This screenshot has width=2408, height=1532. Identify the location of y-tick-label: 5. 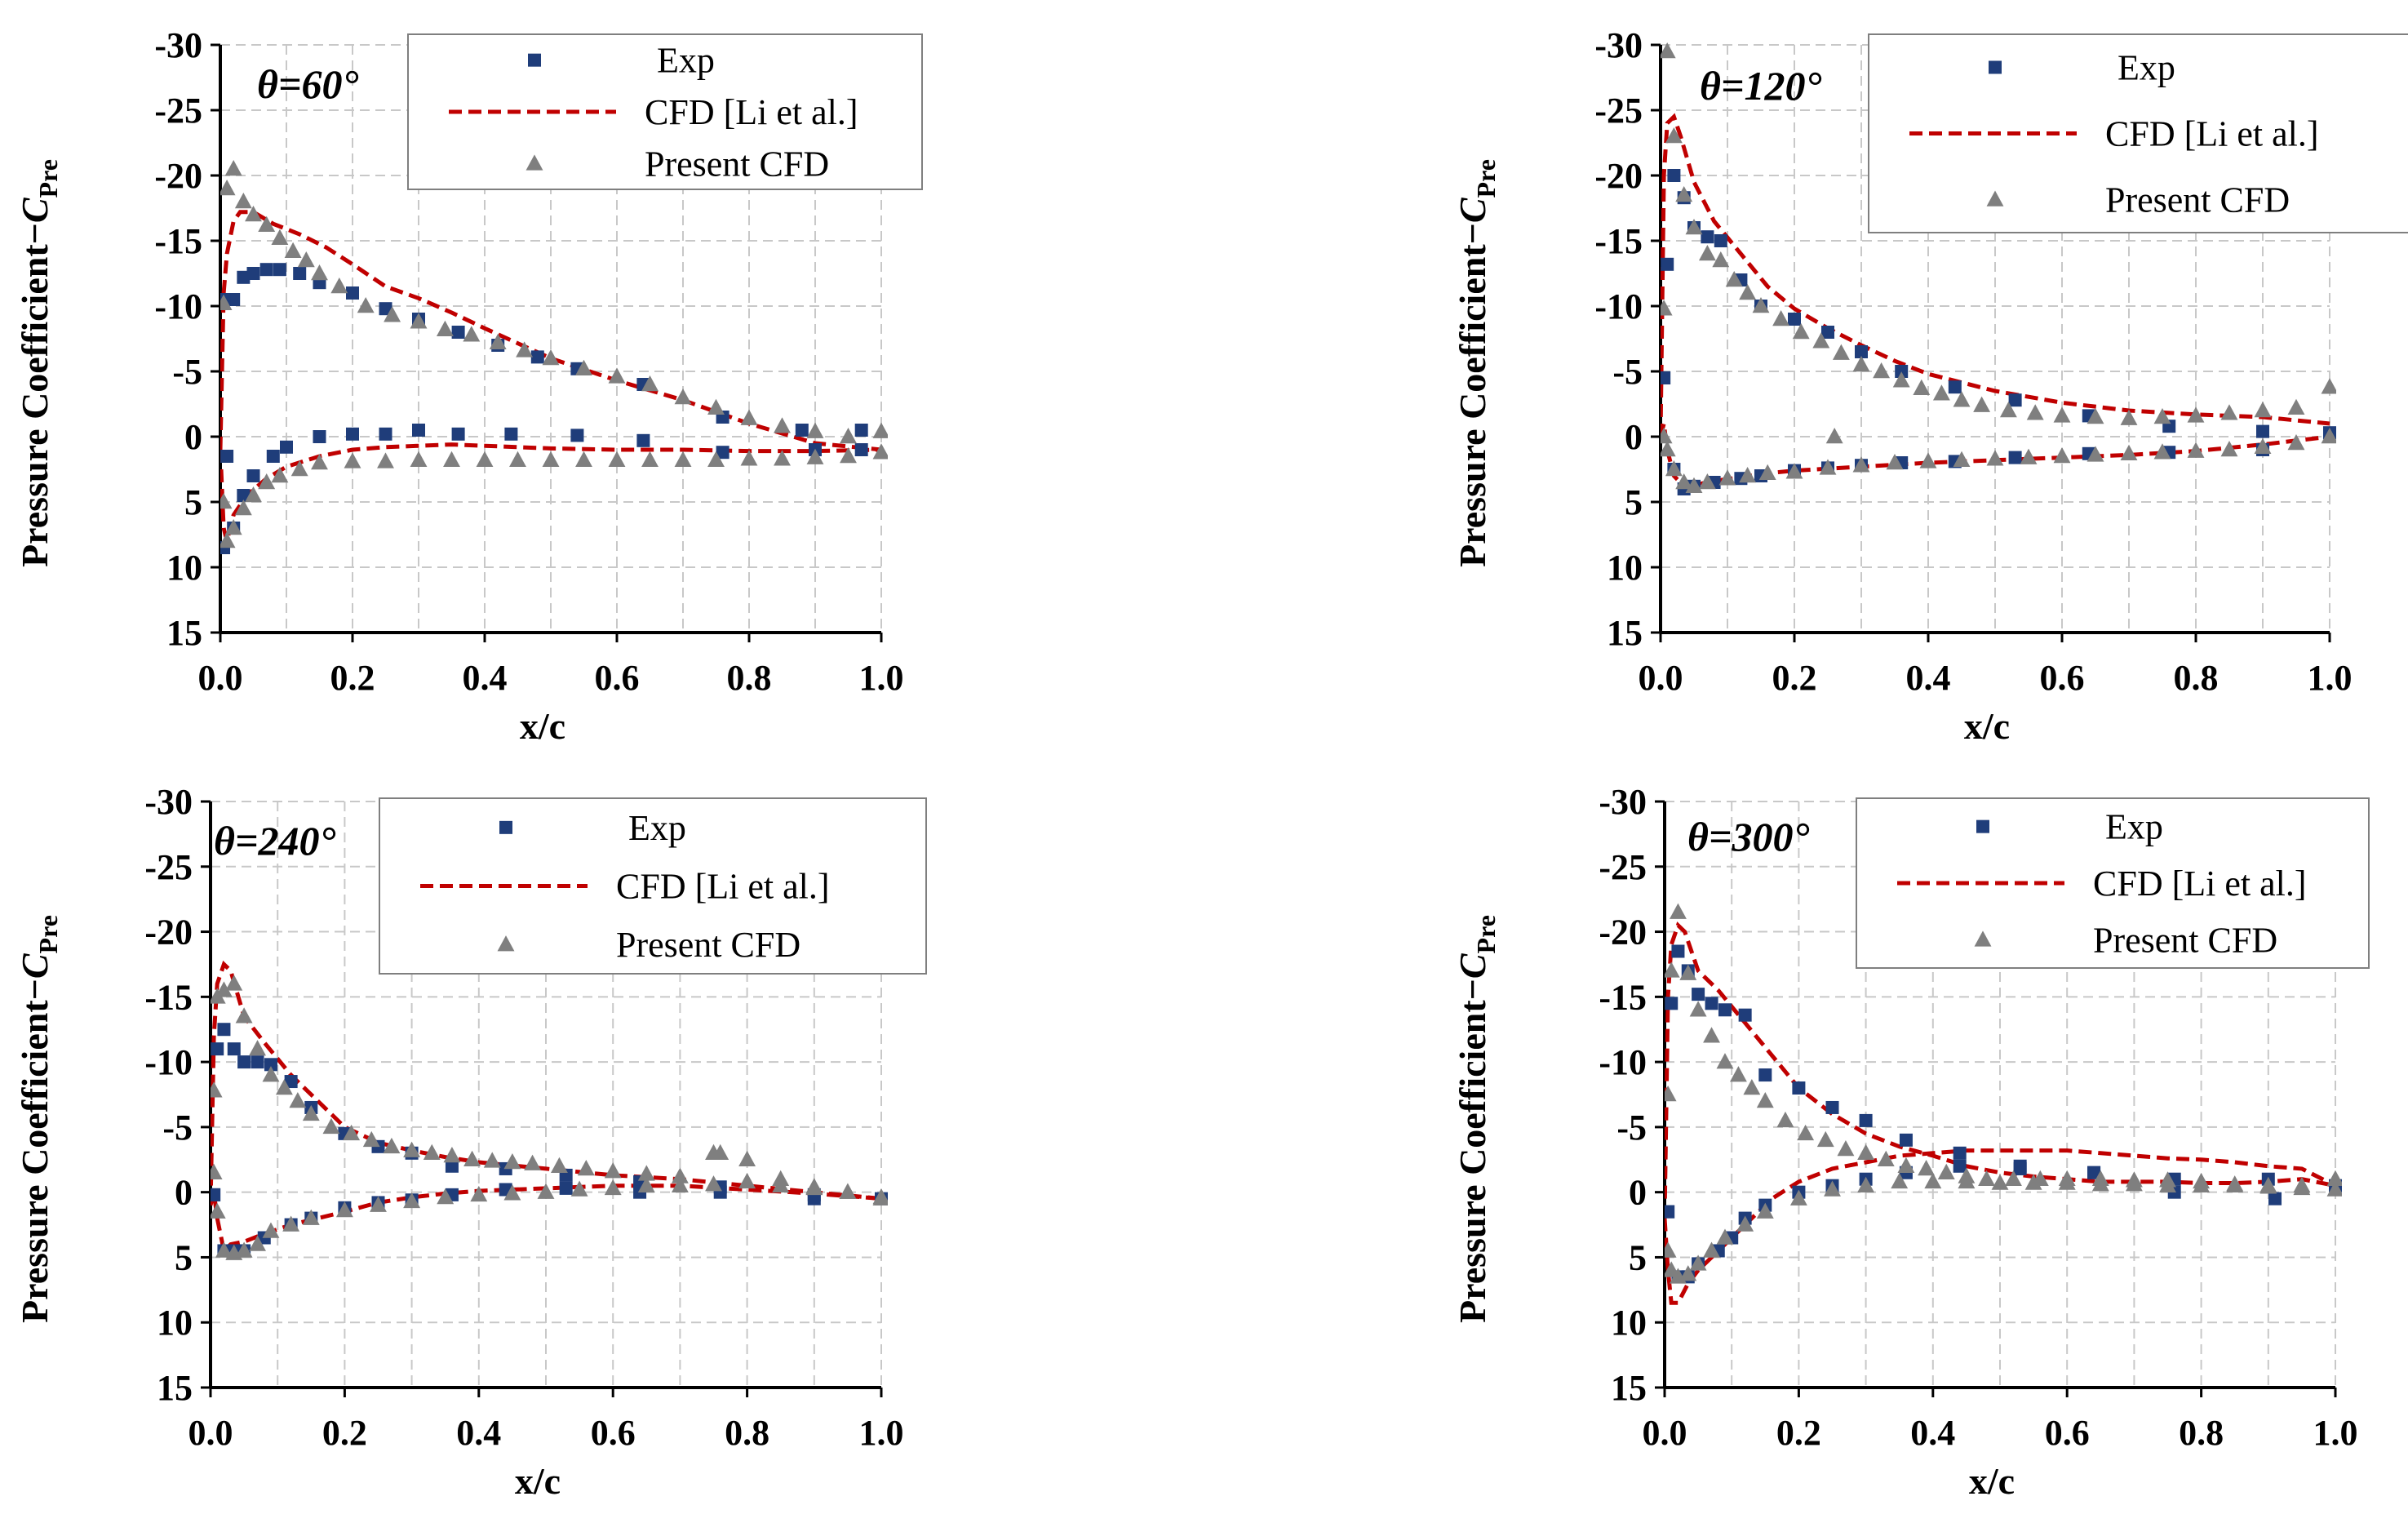
(1634, 502).